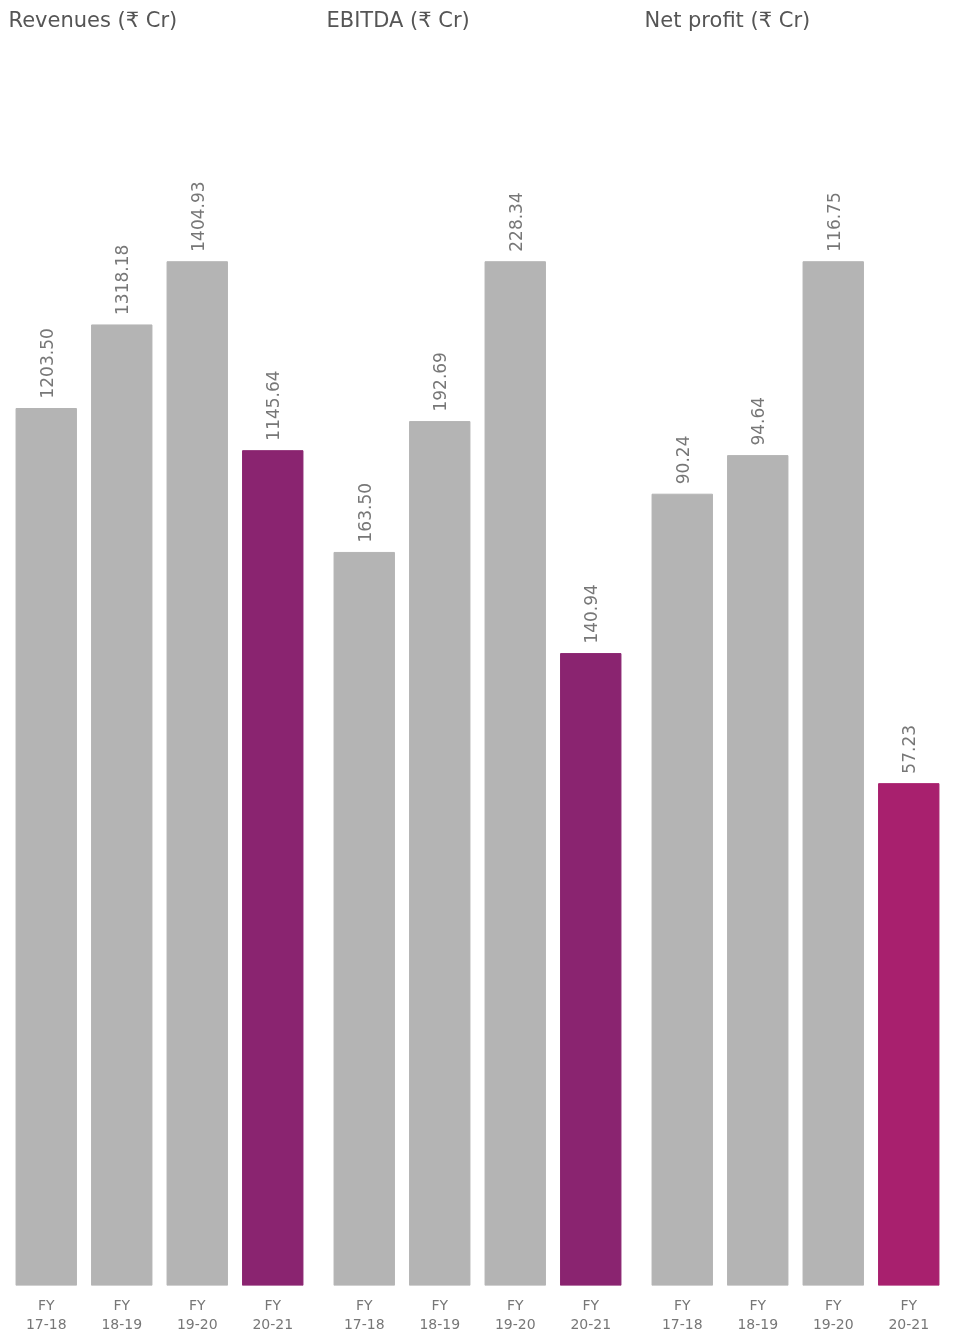  What do you see at coordinates (273, 405) in the screenshot?
I see `data-label: 1145.64` at bounding box center [273, 405].